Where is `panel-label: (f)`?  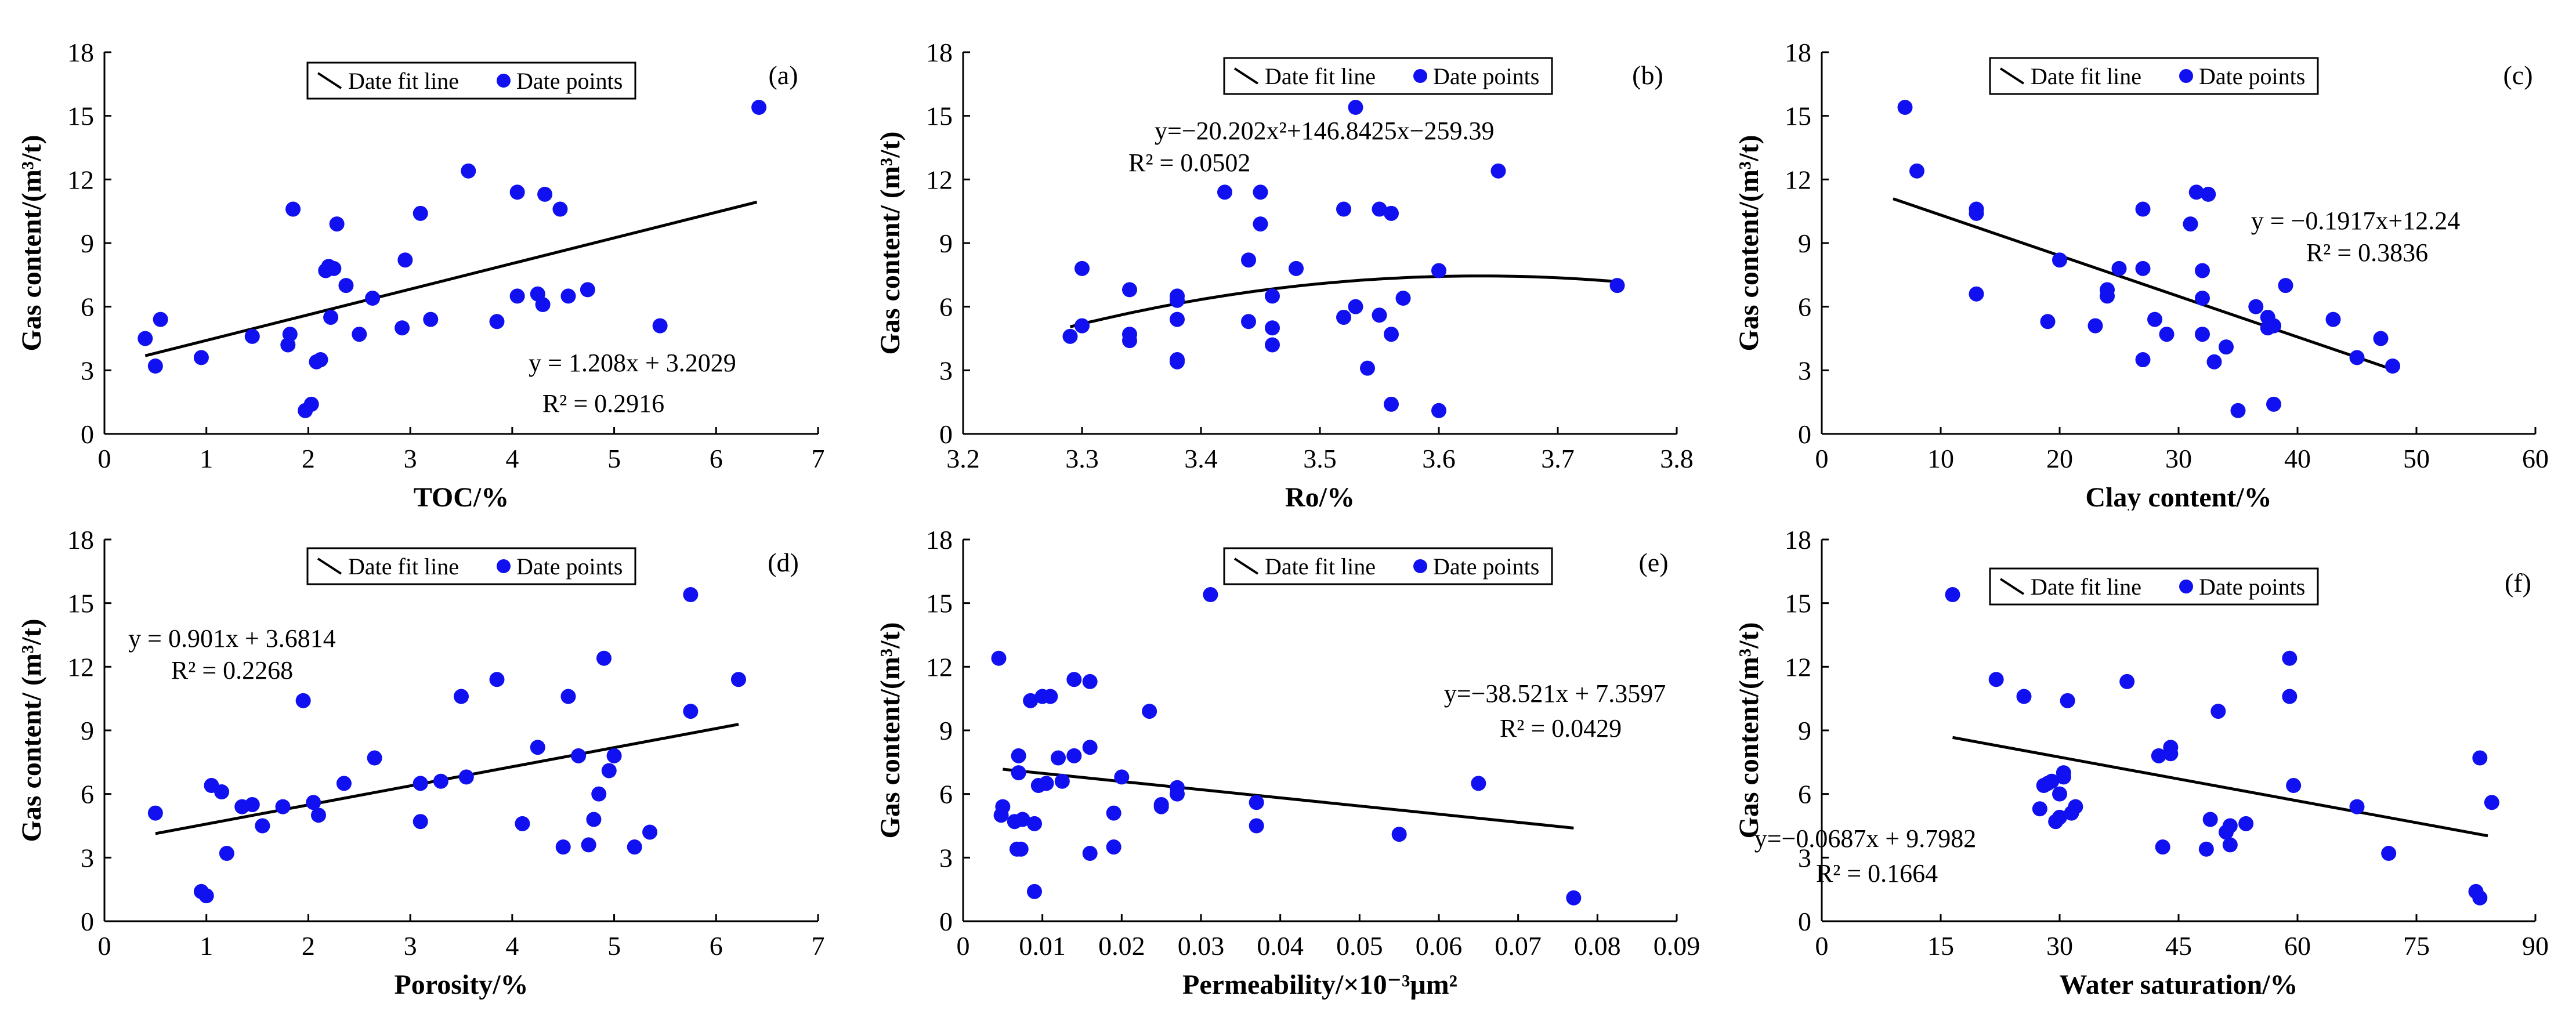 panel-label: (f) is located at coordinates (2518, 583).